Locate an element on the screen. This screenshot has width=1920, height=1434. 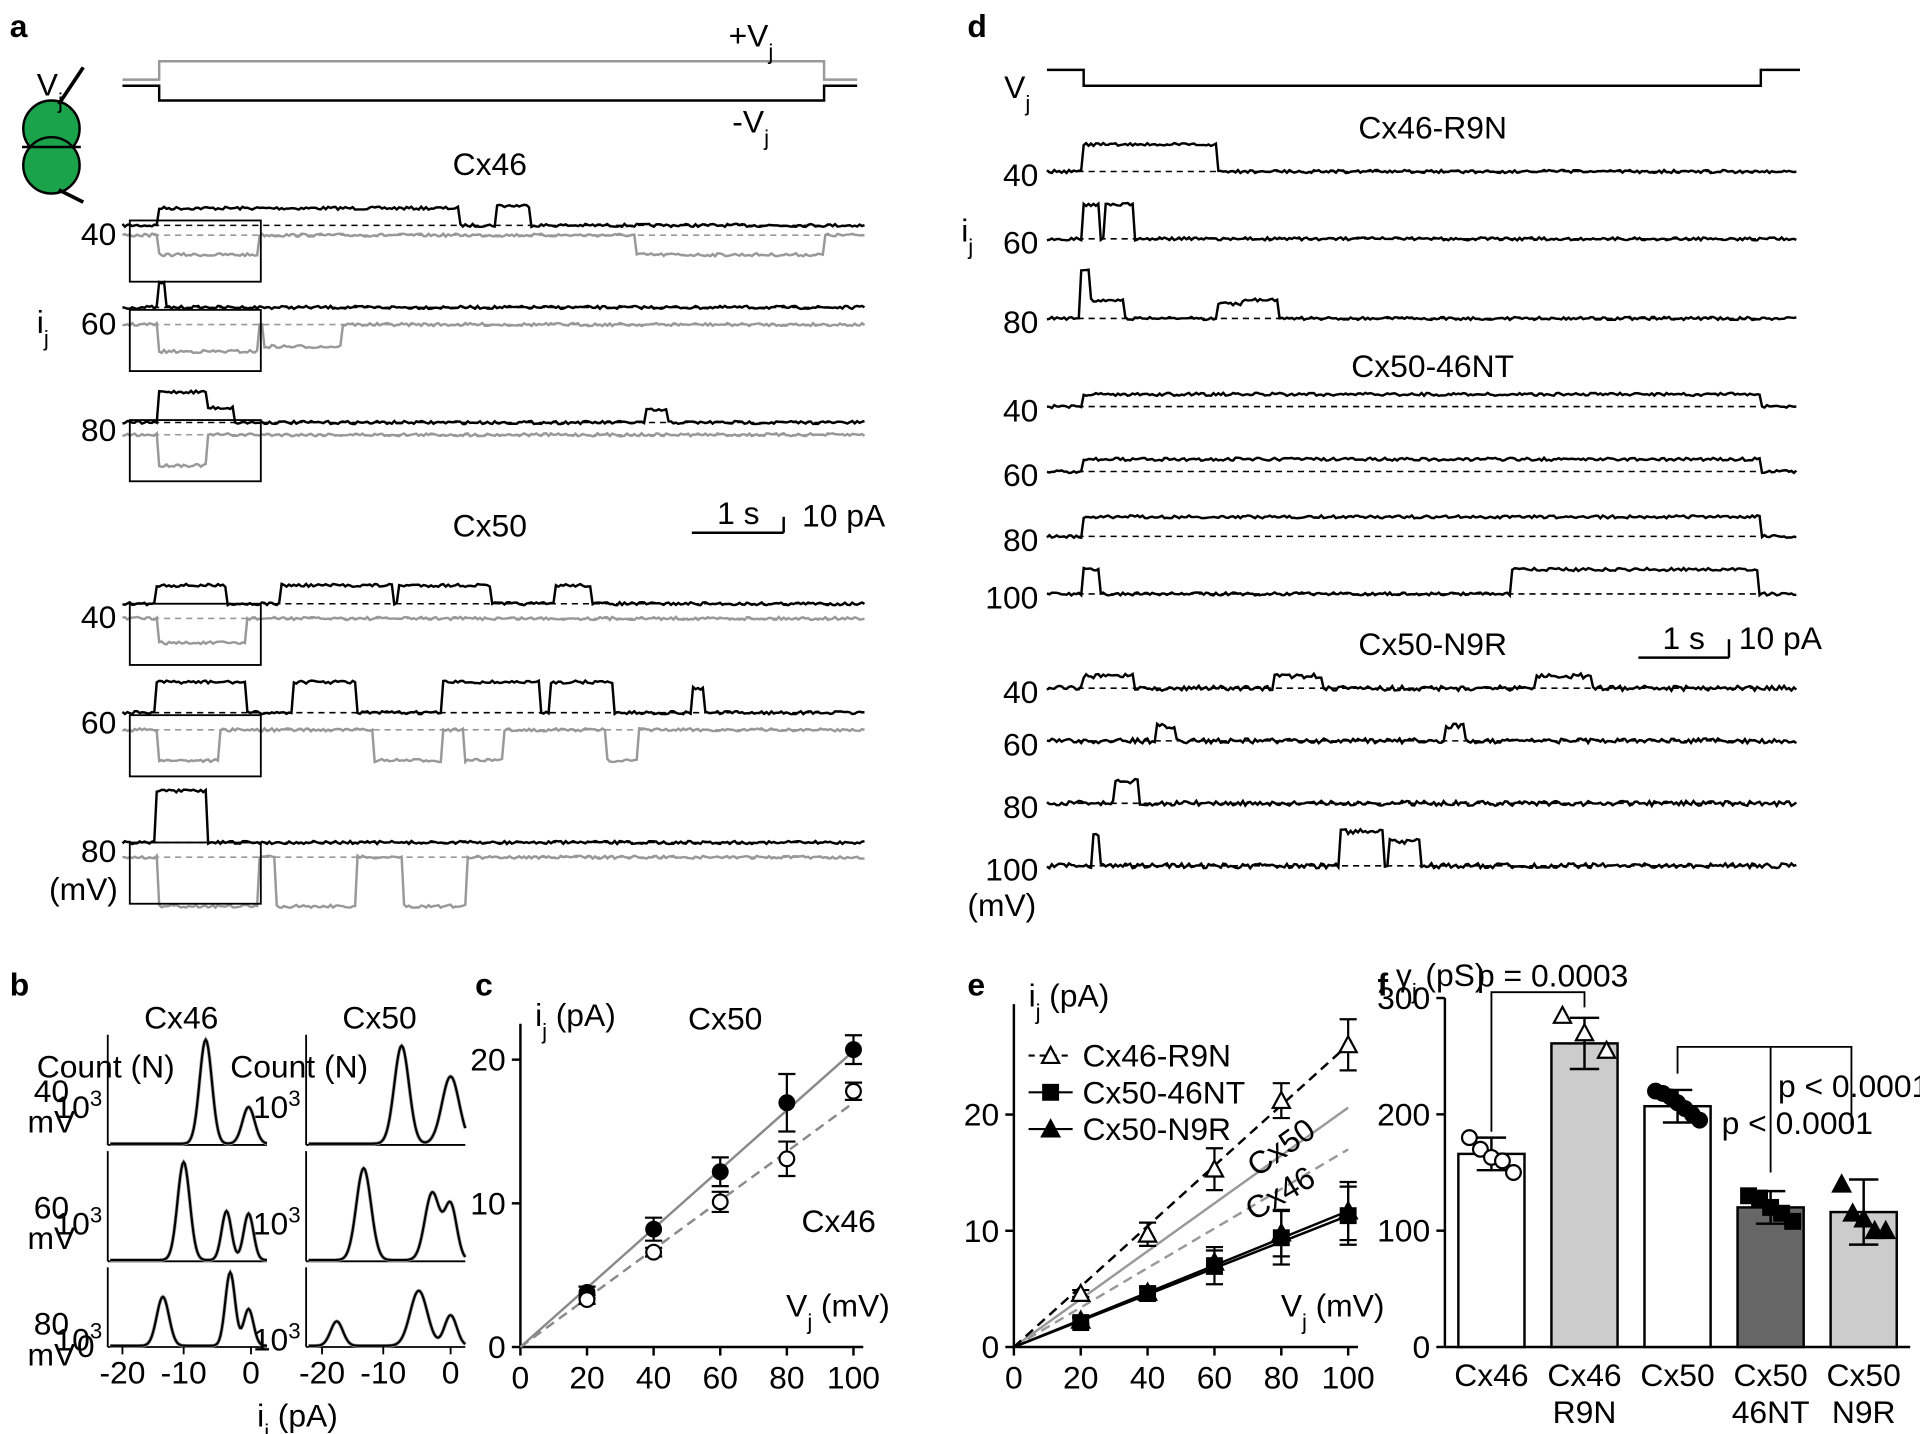
label: 80 is located at coordinates (98, 851).